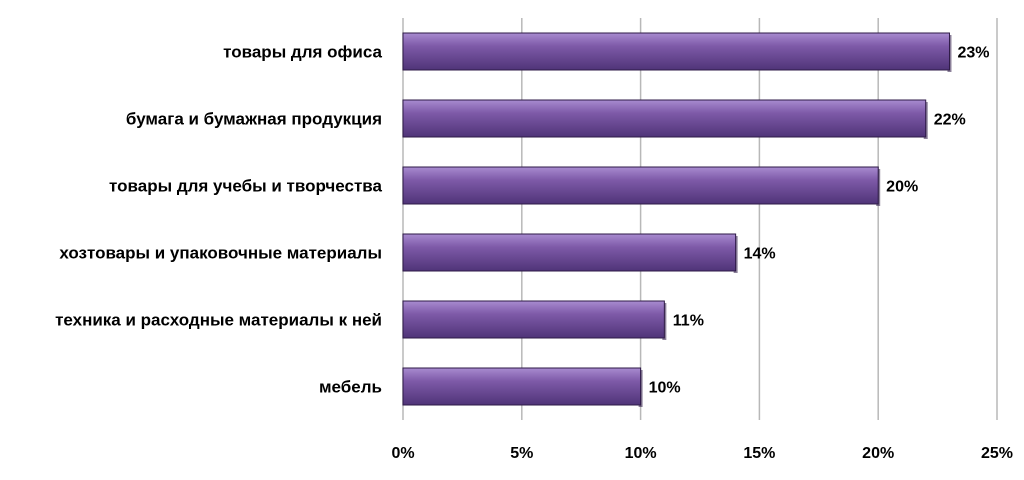 The width and height of the screenshot is (1024, 480). What do you see at coordinates (521, 453) in the screenshot?
I see `x-tick-label: 5%` at bounding box center [521, 453].